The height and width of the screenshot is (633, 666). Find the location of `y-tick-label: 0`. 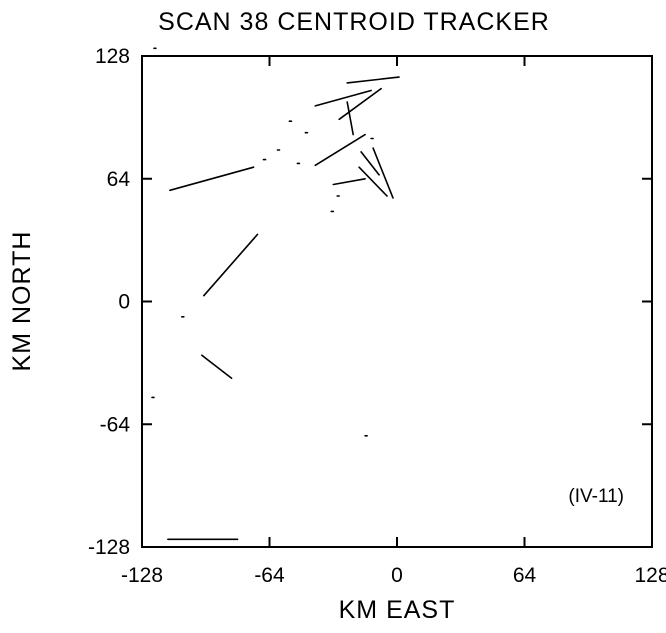

y-tick-label: 0 is located at coordinates (124, 302).